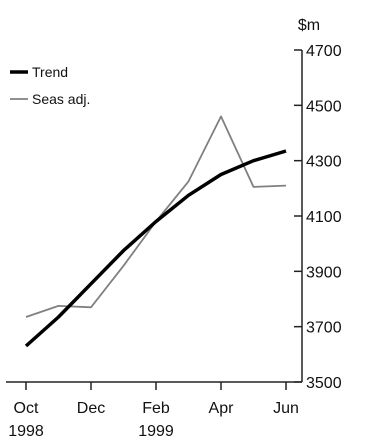 The height and width of the screenshot is (438, 365). I want to click on y-tick-label: 3700, so click(324, 328).